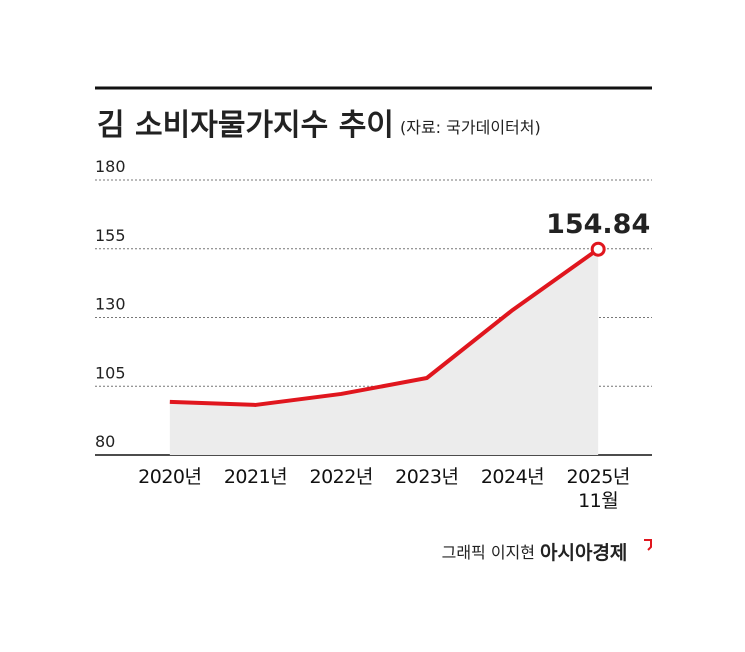  I want to click on y-tick-label: 130, so click(110, 304).